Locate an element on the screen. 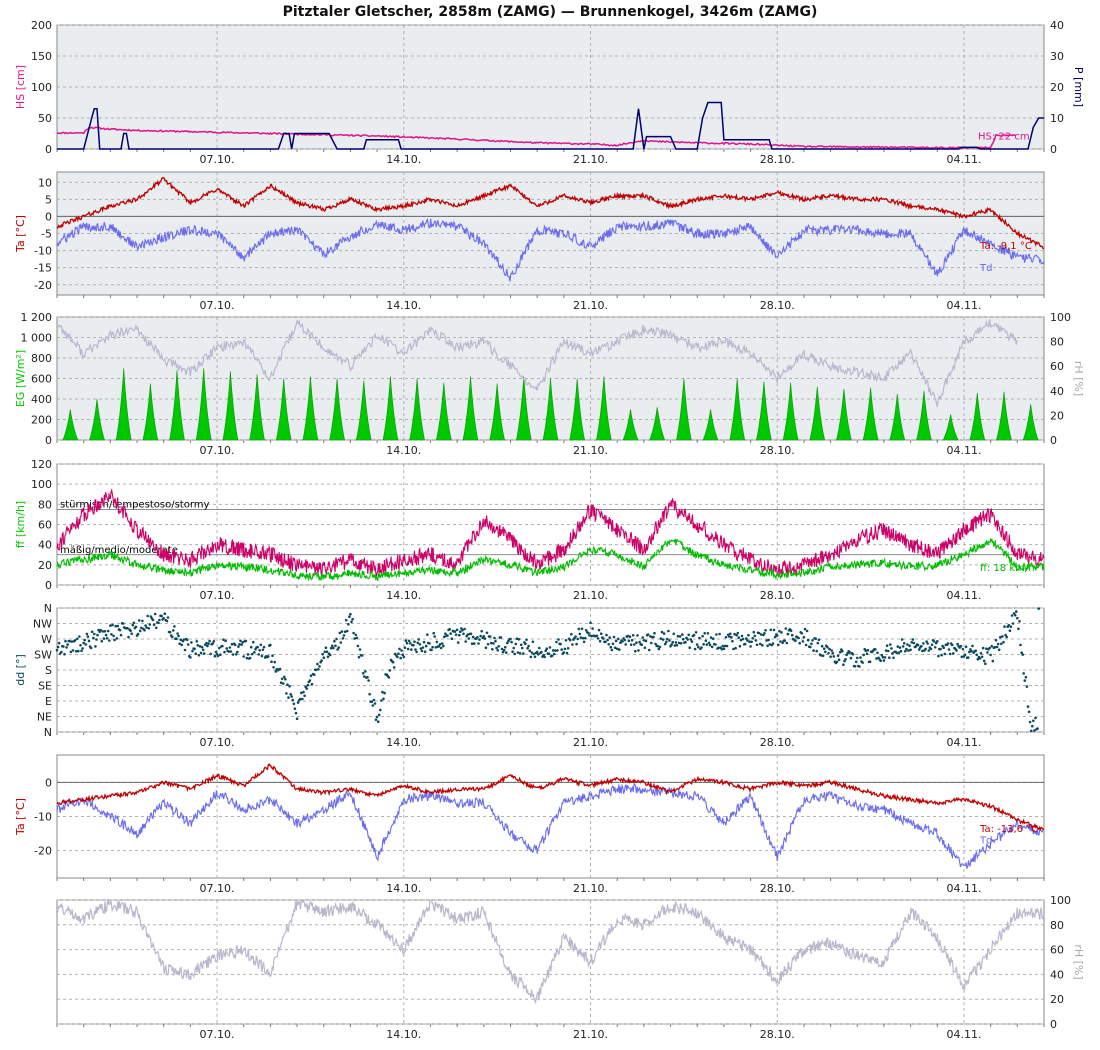 Image resolution: width=1100 pixels, height=1050 pixels. x-tick-label: 14.10. is located at coordinates (403, 159).